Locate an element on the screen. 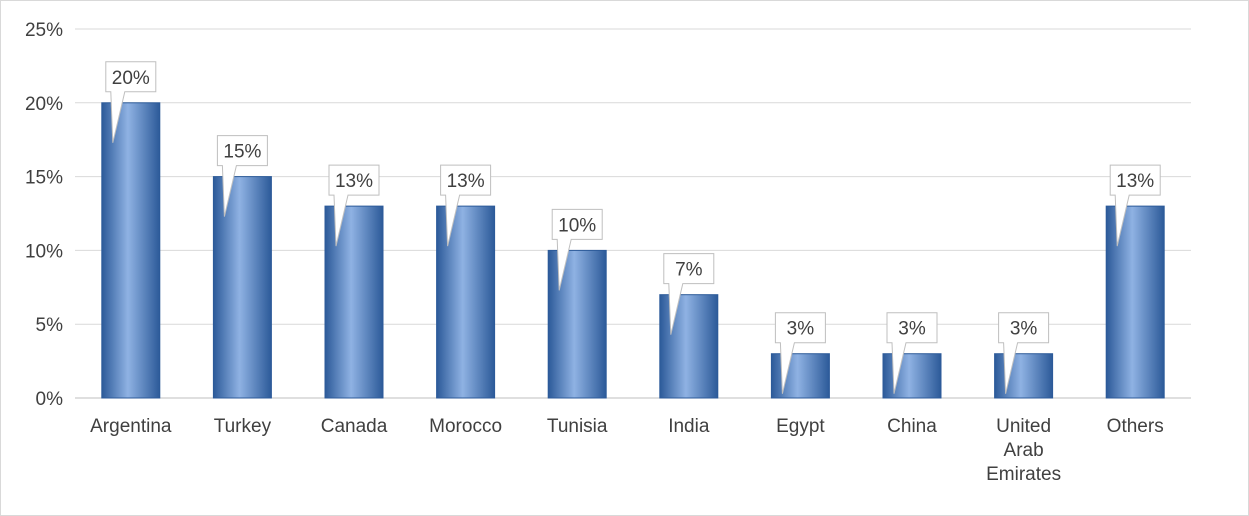  data-label-callout: 20% is located at coordinates (131, 102).